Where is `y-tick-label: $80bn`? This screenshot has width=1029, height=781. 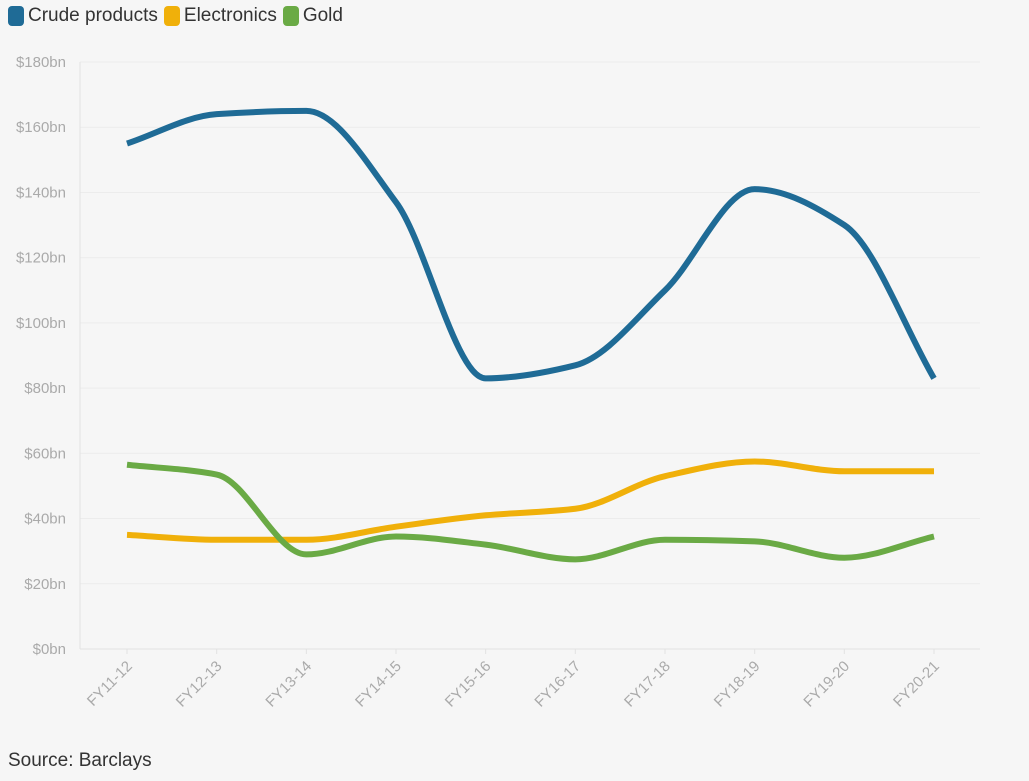
y-tick-label: $80bn is located at coordinates (45, 388).